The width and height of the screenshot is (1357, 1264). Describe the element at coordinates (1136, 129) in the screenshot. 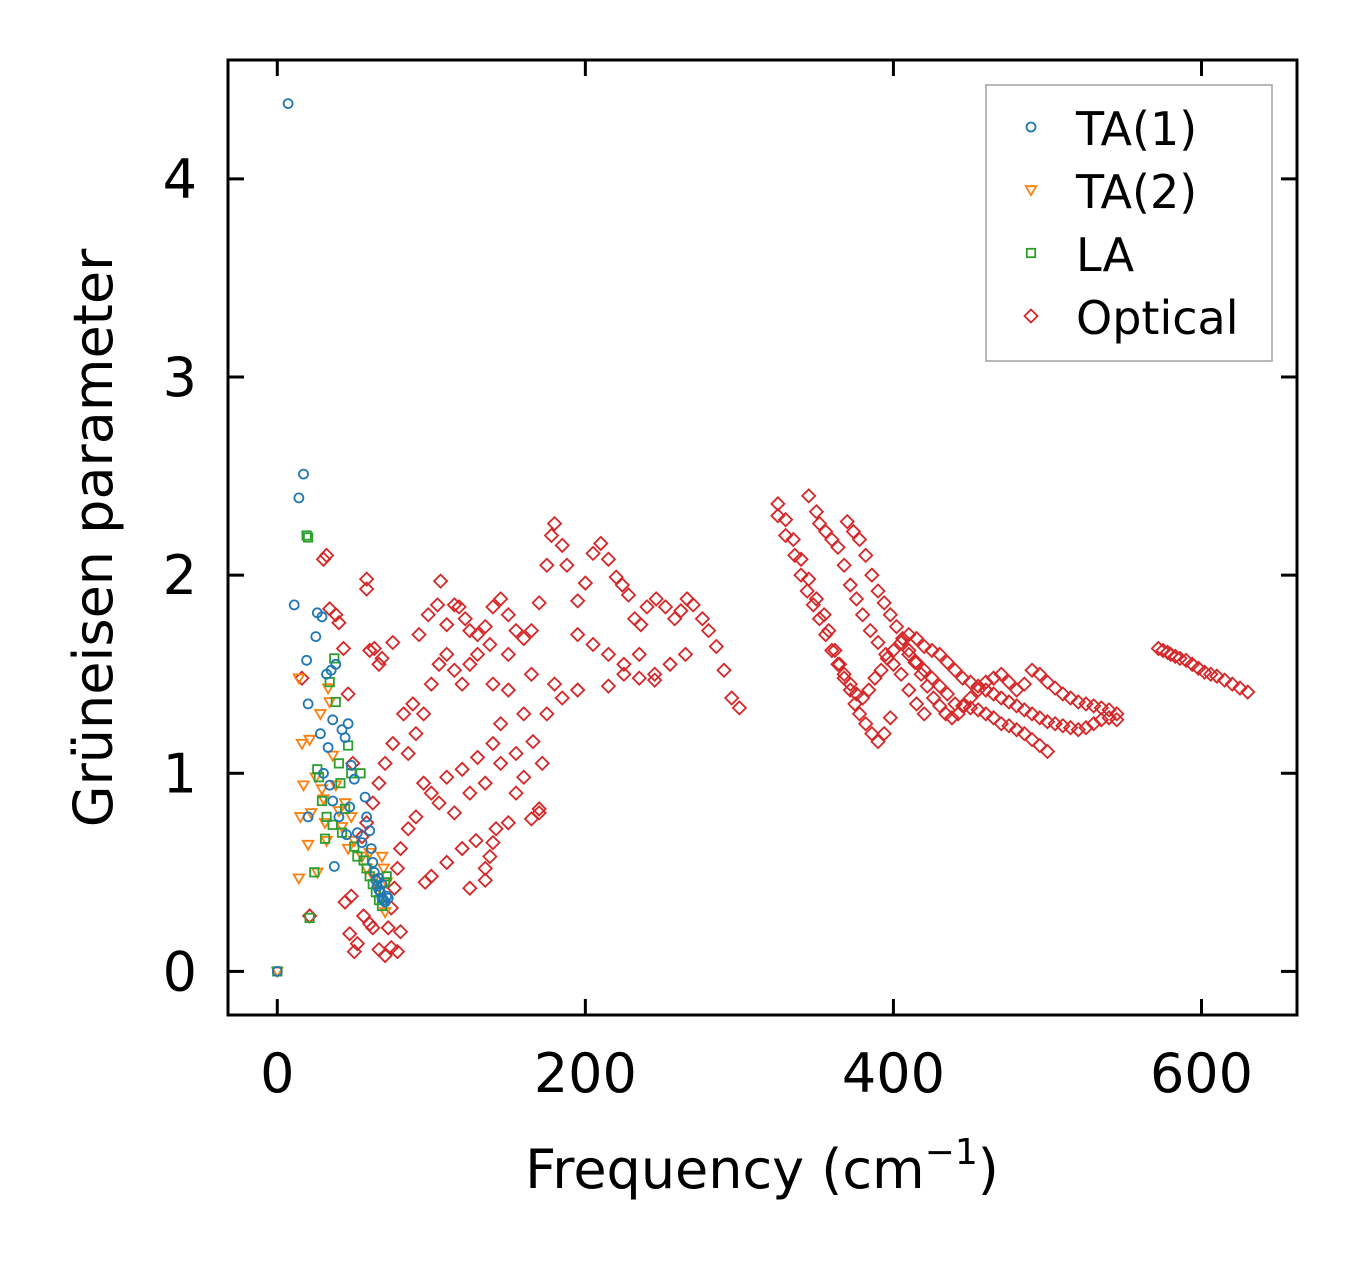

I see `legend-label: TA(1)` at that location.